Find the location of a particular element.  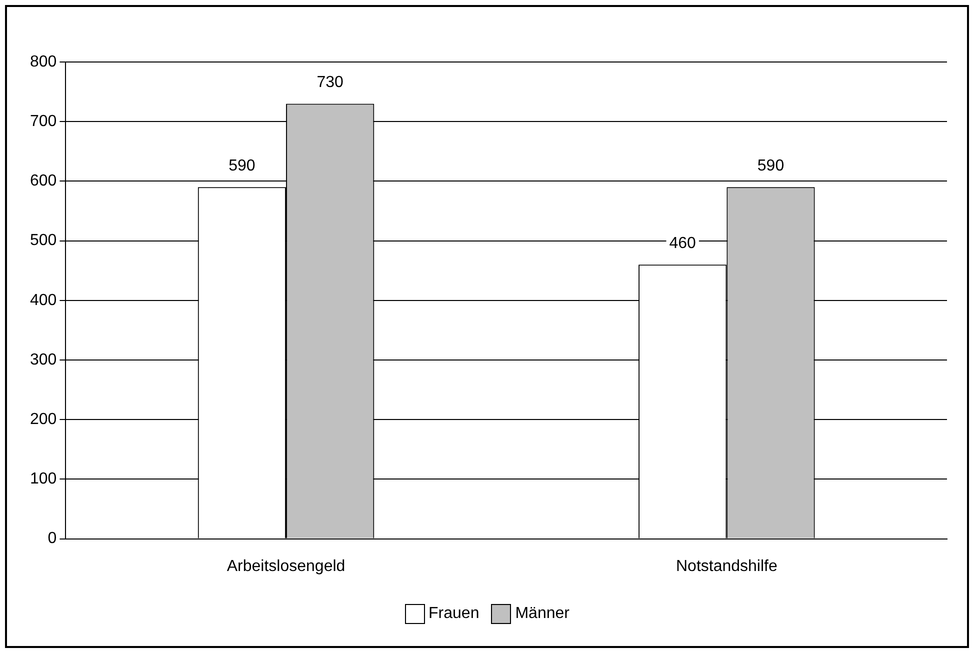

y-tick-label: 0 is located at coordinates (52, 539).